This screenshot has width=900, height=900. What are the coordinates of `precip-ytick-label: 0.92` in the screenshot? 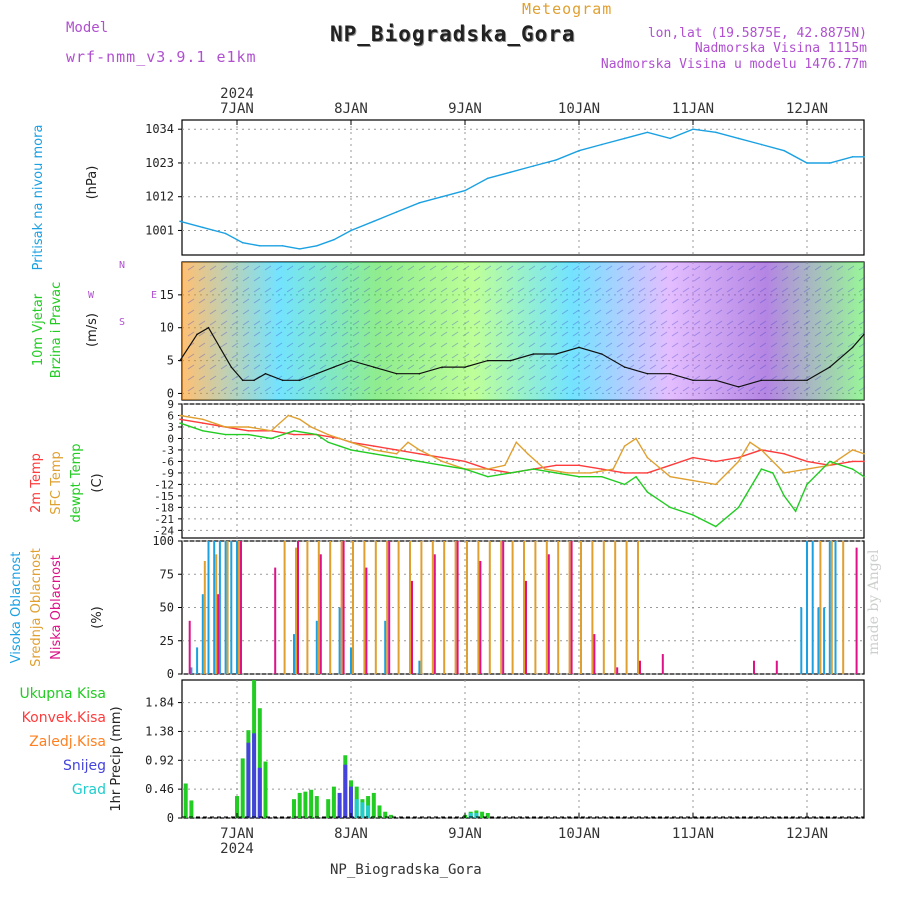 It's located at (159, 760).